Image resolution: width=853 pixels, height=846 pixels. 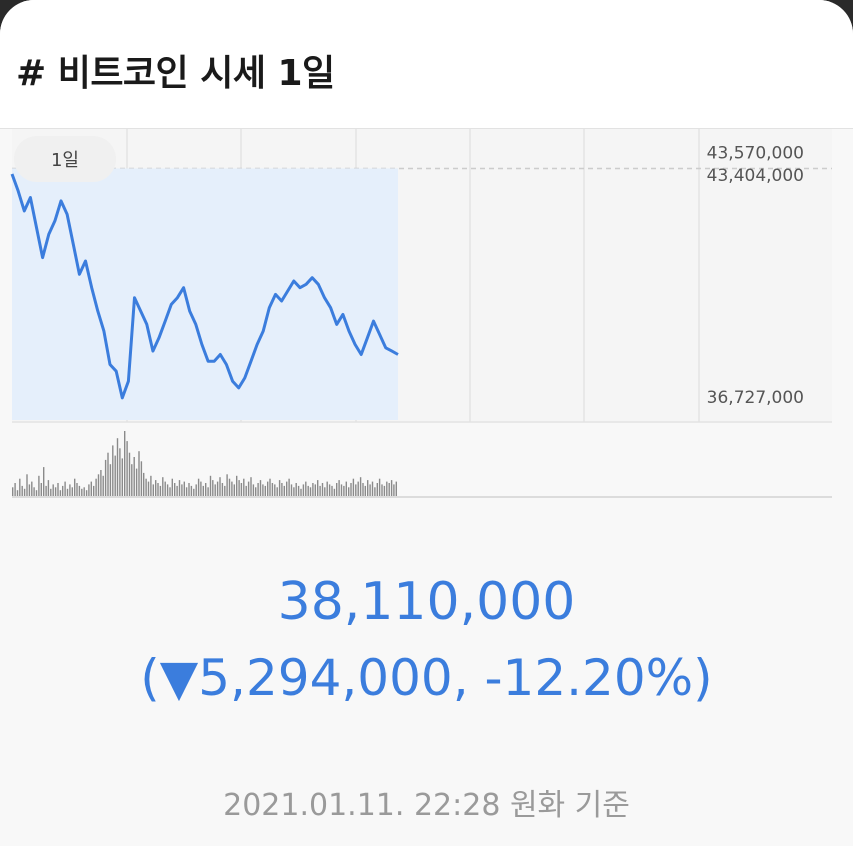 What do you see at coordinates (755, 398) in the screenshot?
I see `y-tick-label: 36,727,000` at bounding box center [755, 398].